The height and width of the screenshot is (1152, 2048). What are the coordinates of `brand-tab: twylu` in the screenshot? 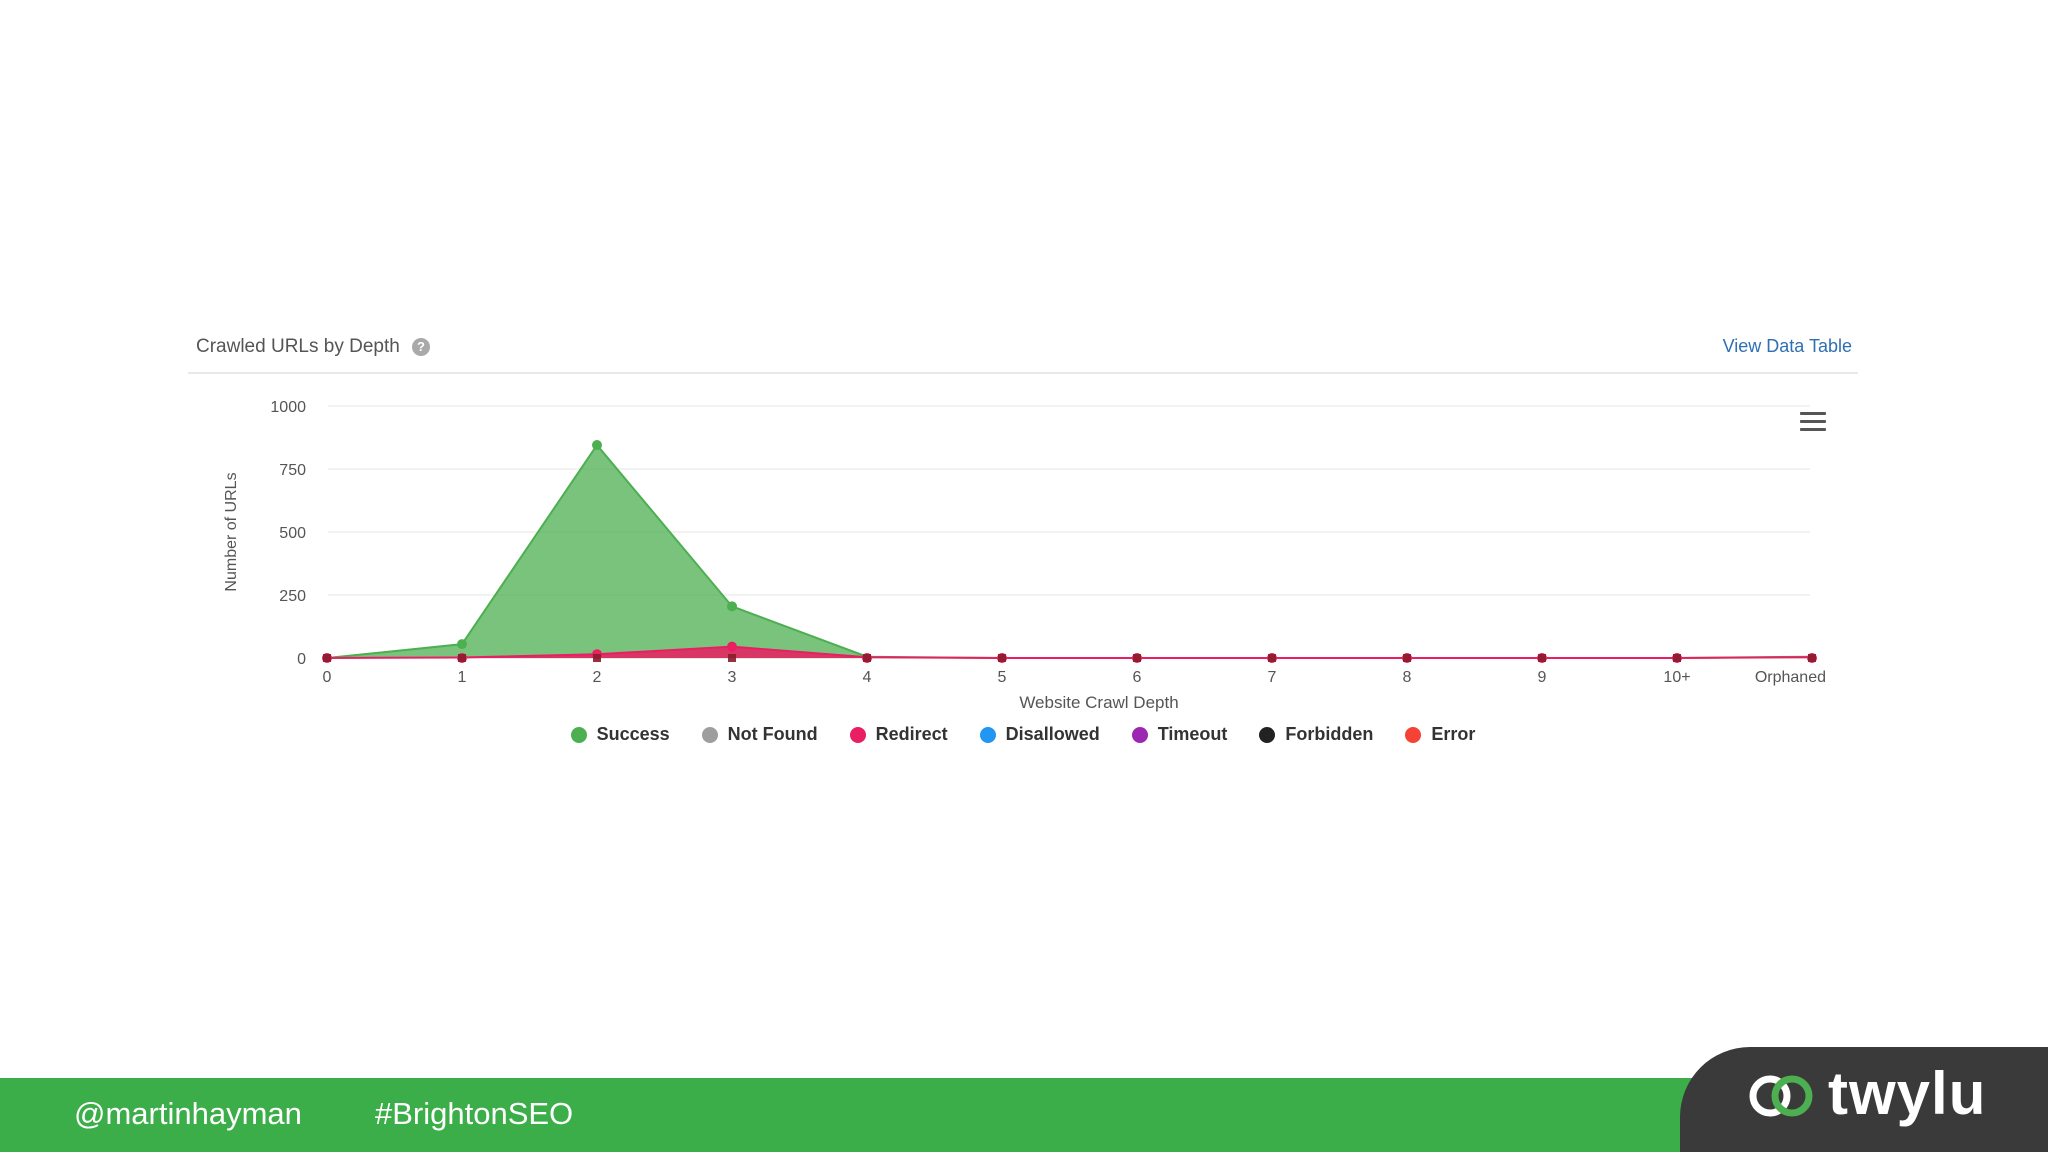 It's located at (1864, 1099).